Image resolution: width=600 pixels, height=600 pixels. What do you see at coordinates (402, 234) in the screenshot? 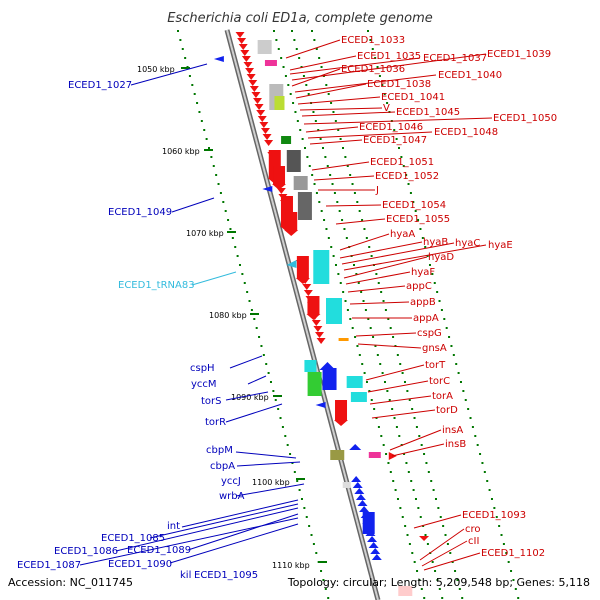
I see `gene-label: hyaA` at bounding box center [402, 234].